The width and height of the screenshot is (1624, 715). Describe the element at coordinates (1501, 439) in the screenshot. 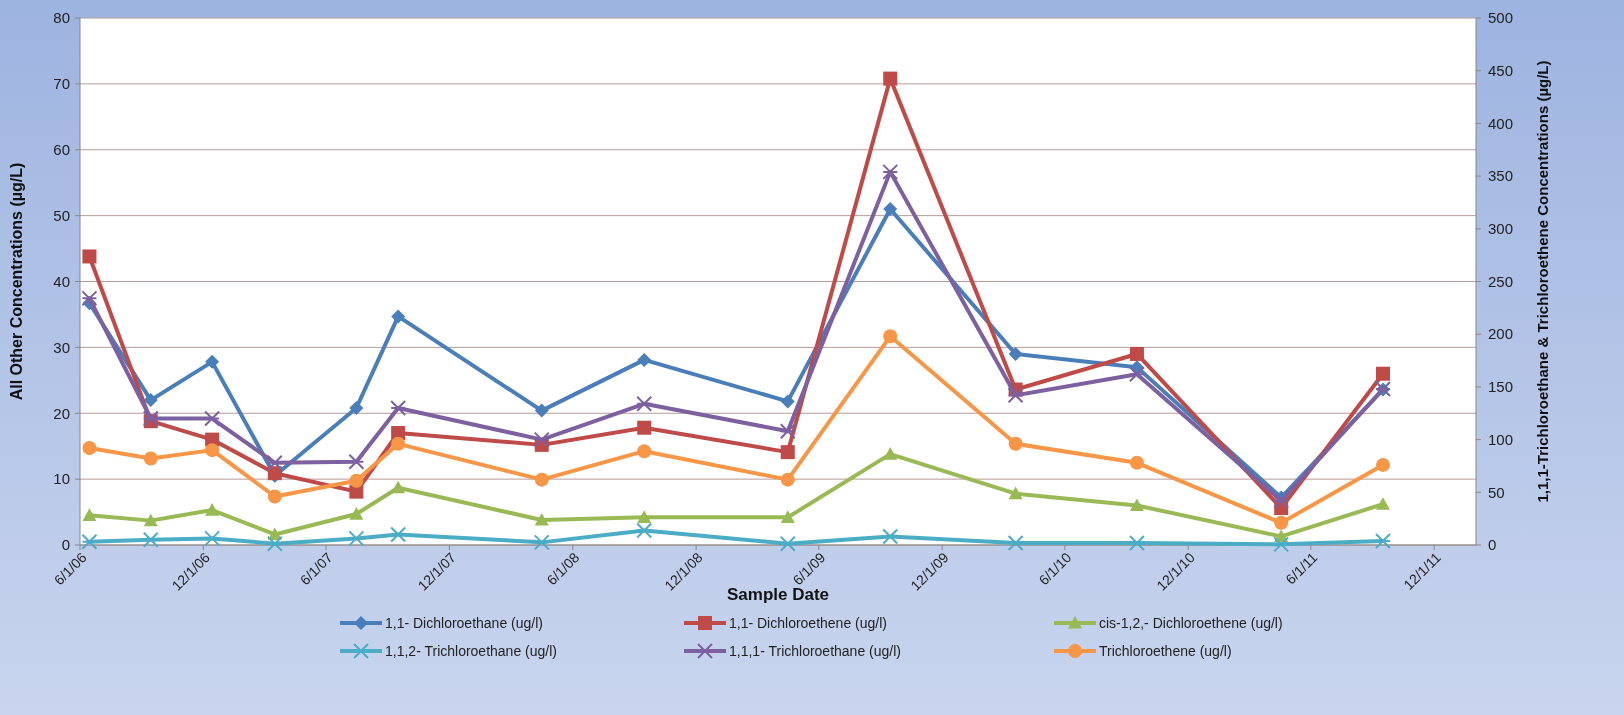

I see `y2-tick-label: 100` at that location.